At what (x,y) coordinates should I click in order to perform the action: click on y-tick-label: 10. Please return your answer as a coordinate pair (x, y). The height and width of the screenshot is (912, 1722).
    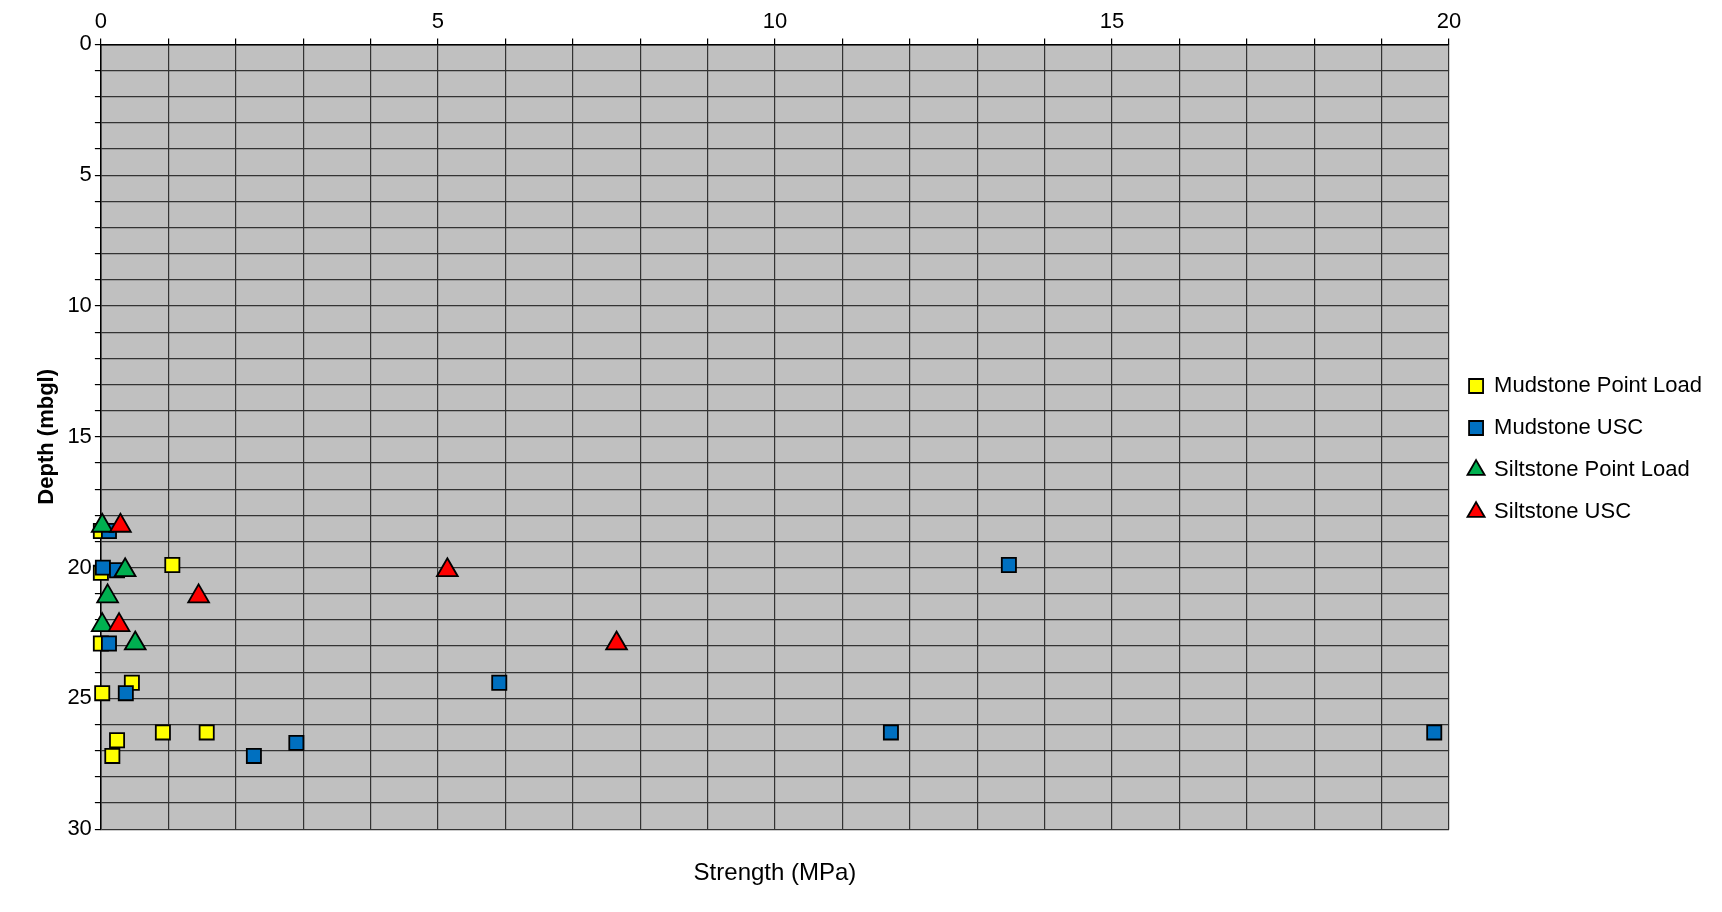
    Looking at the image, I should click on (79, 305).